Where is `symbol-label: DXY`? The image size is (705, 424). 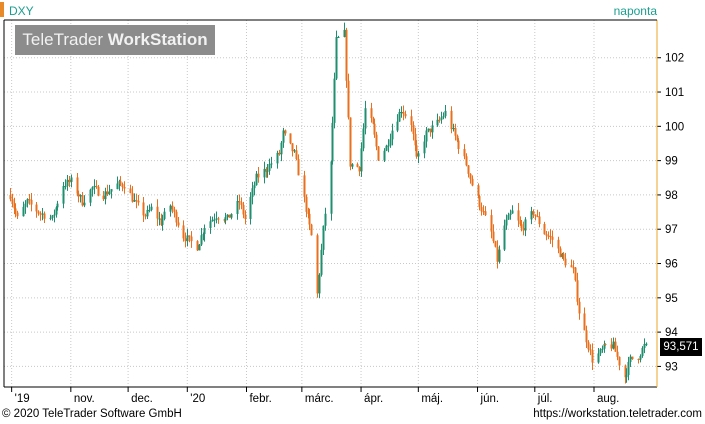
symbol-label: DXY is located at coordinates (21, 11).